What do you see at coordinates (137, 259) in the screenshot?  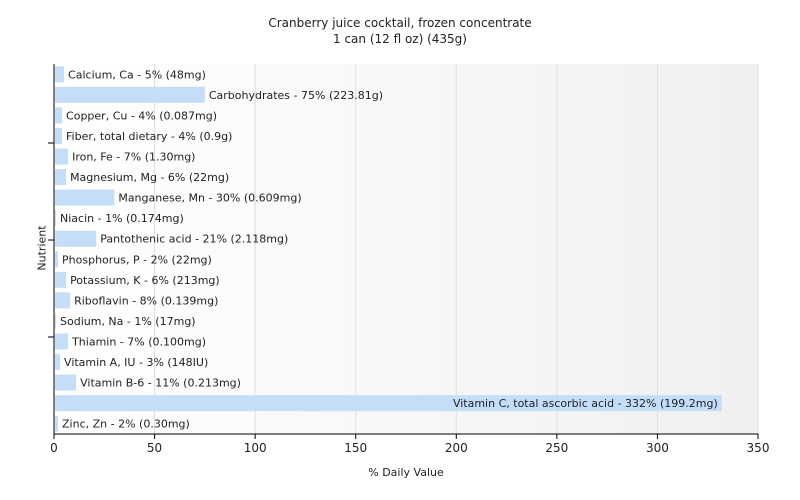 I see `bar-label: Phosphorus, P - 2% (22mg)` at bounding box center [137, 259].